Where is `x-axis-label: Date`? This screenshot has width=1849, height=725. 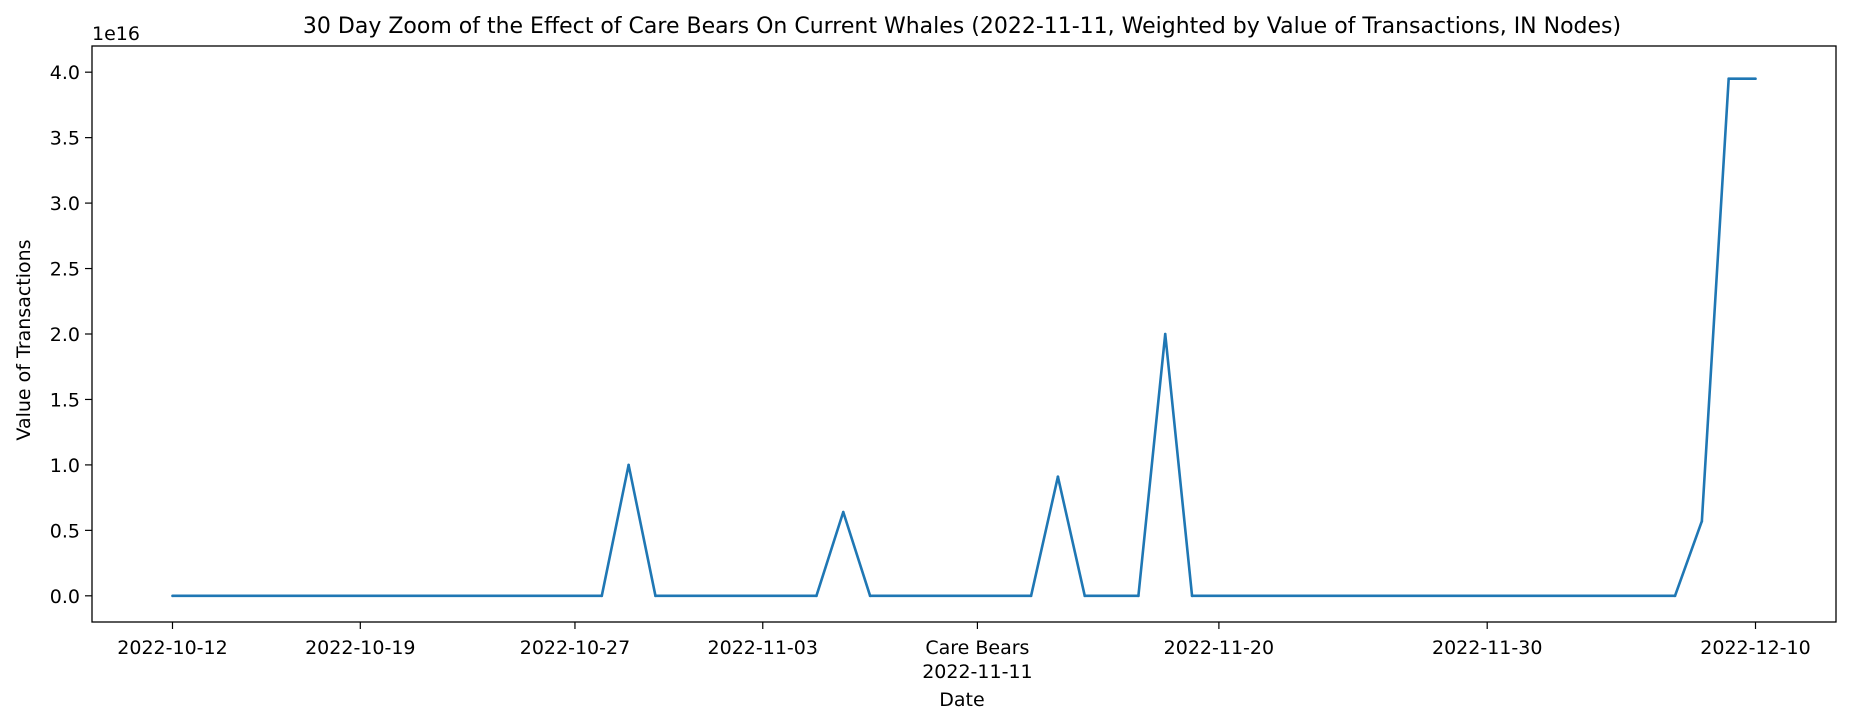
x-axis-label: Date is located at coordinates (961, 700).